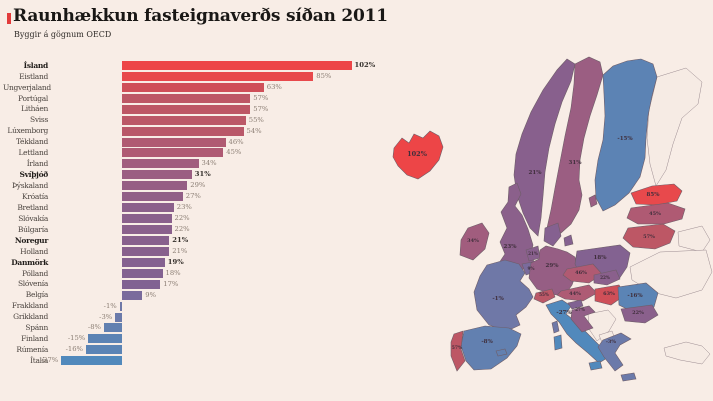  I want to click on bar-row: Belgía 9%, so click(183, 295).